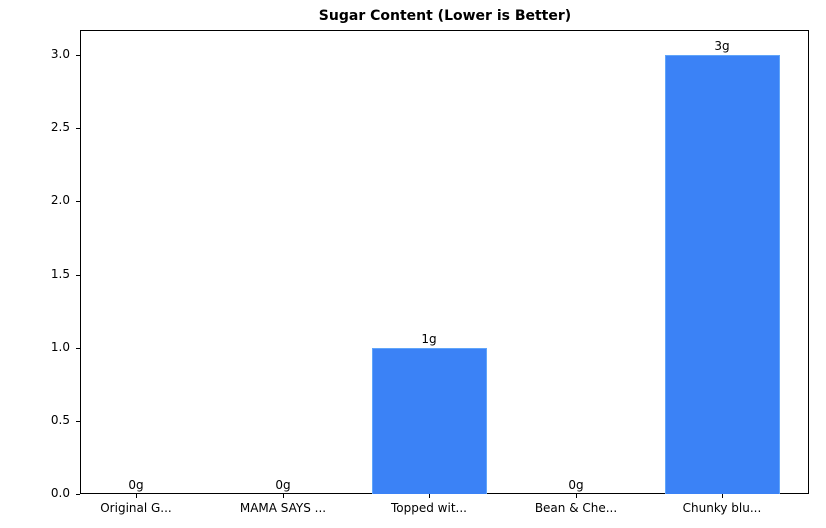 This screenshot has width=826, height=528. What do you see at coordinates (60, 200) in the screenshot?
I see `y-tick-label: 2.0` at bounding box center [60, 200].